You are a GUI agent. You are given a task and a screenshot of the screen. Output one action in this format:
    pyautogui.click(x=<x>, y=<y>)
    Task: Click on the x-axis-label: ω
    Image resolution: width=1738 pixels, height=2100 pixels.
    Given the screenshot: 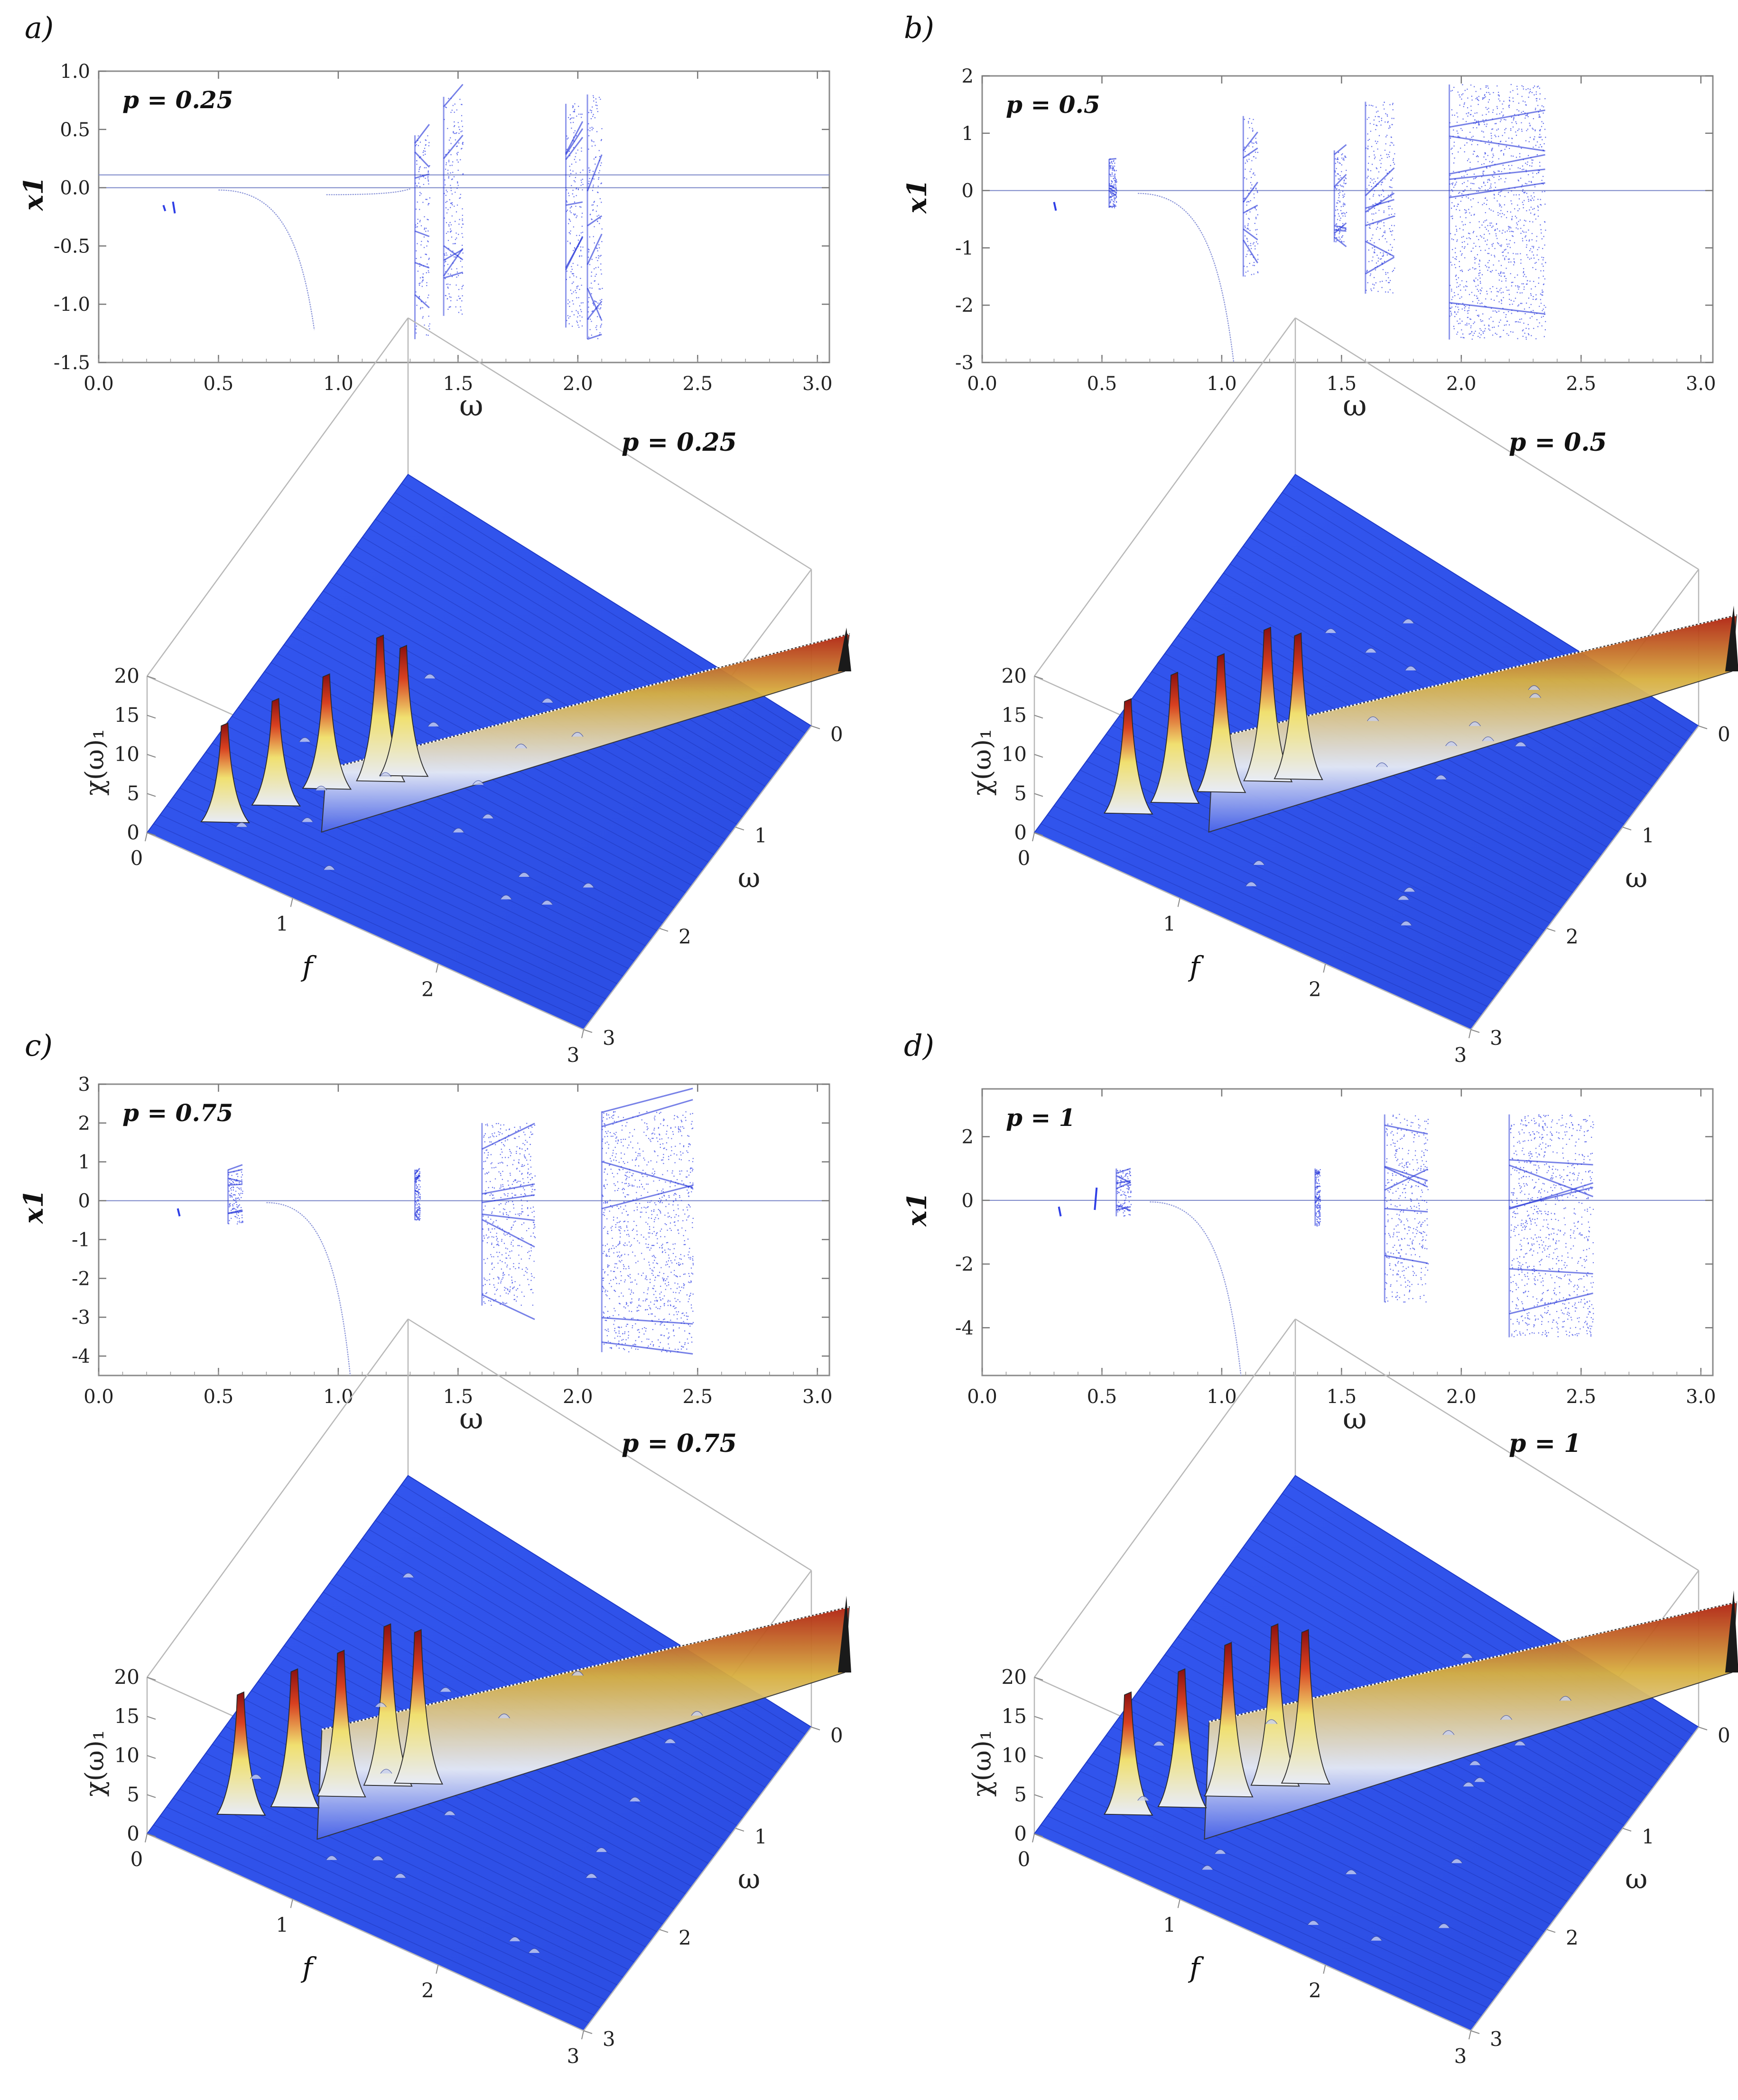 What is the action you would take?
    pyautogui.click(x=471, y=405)
    